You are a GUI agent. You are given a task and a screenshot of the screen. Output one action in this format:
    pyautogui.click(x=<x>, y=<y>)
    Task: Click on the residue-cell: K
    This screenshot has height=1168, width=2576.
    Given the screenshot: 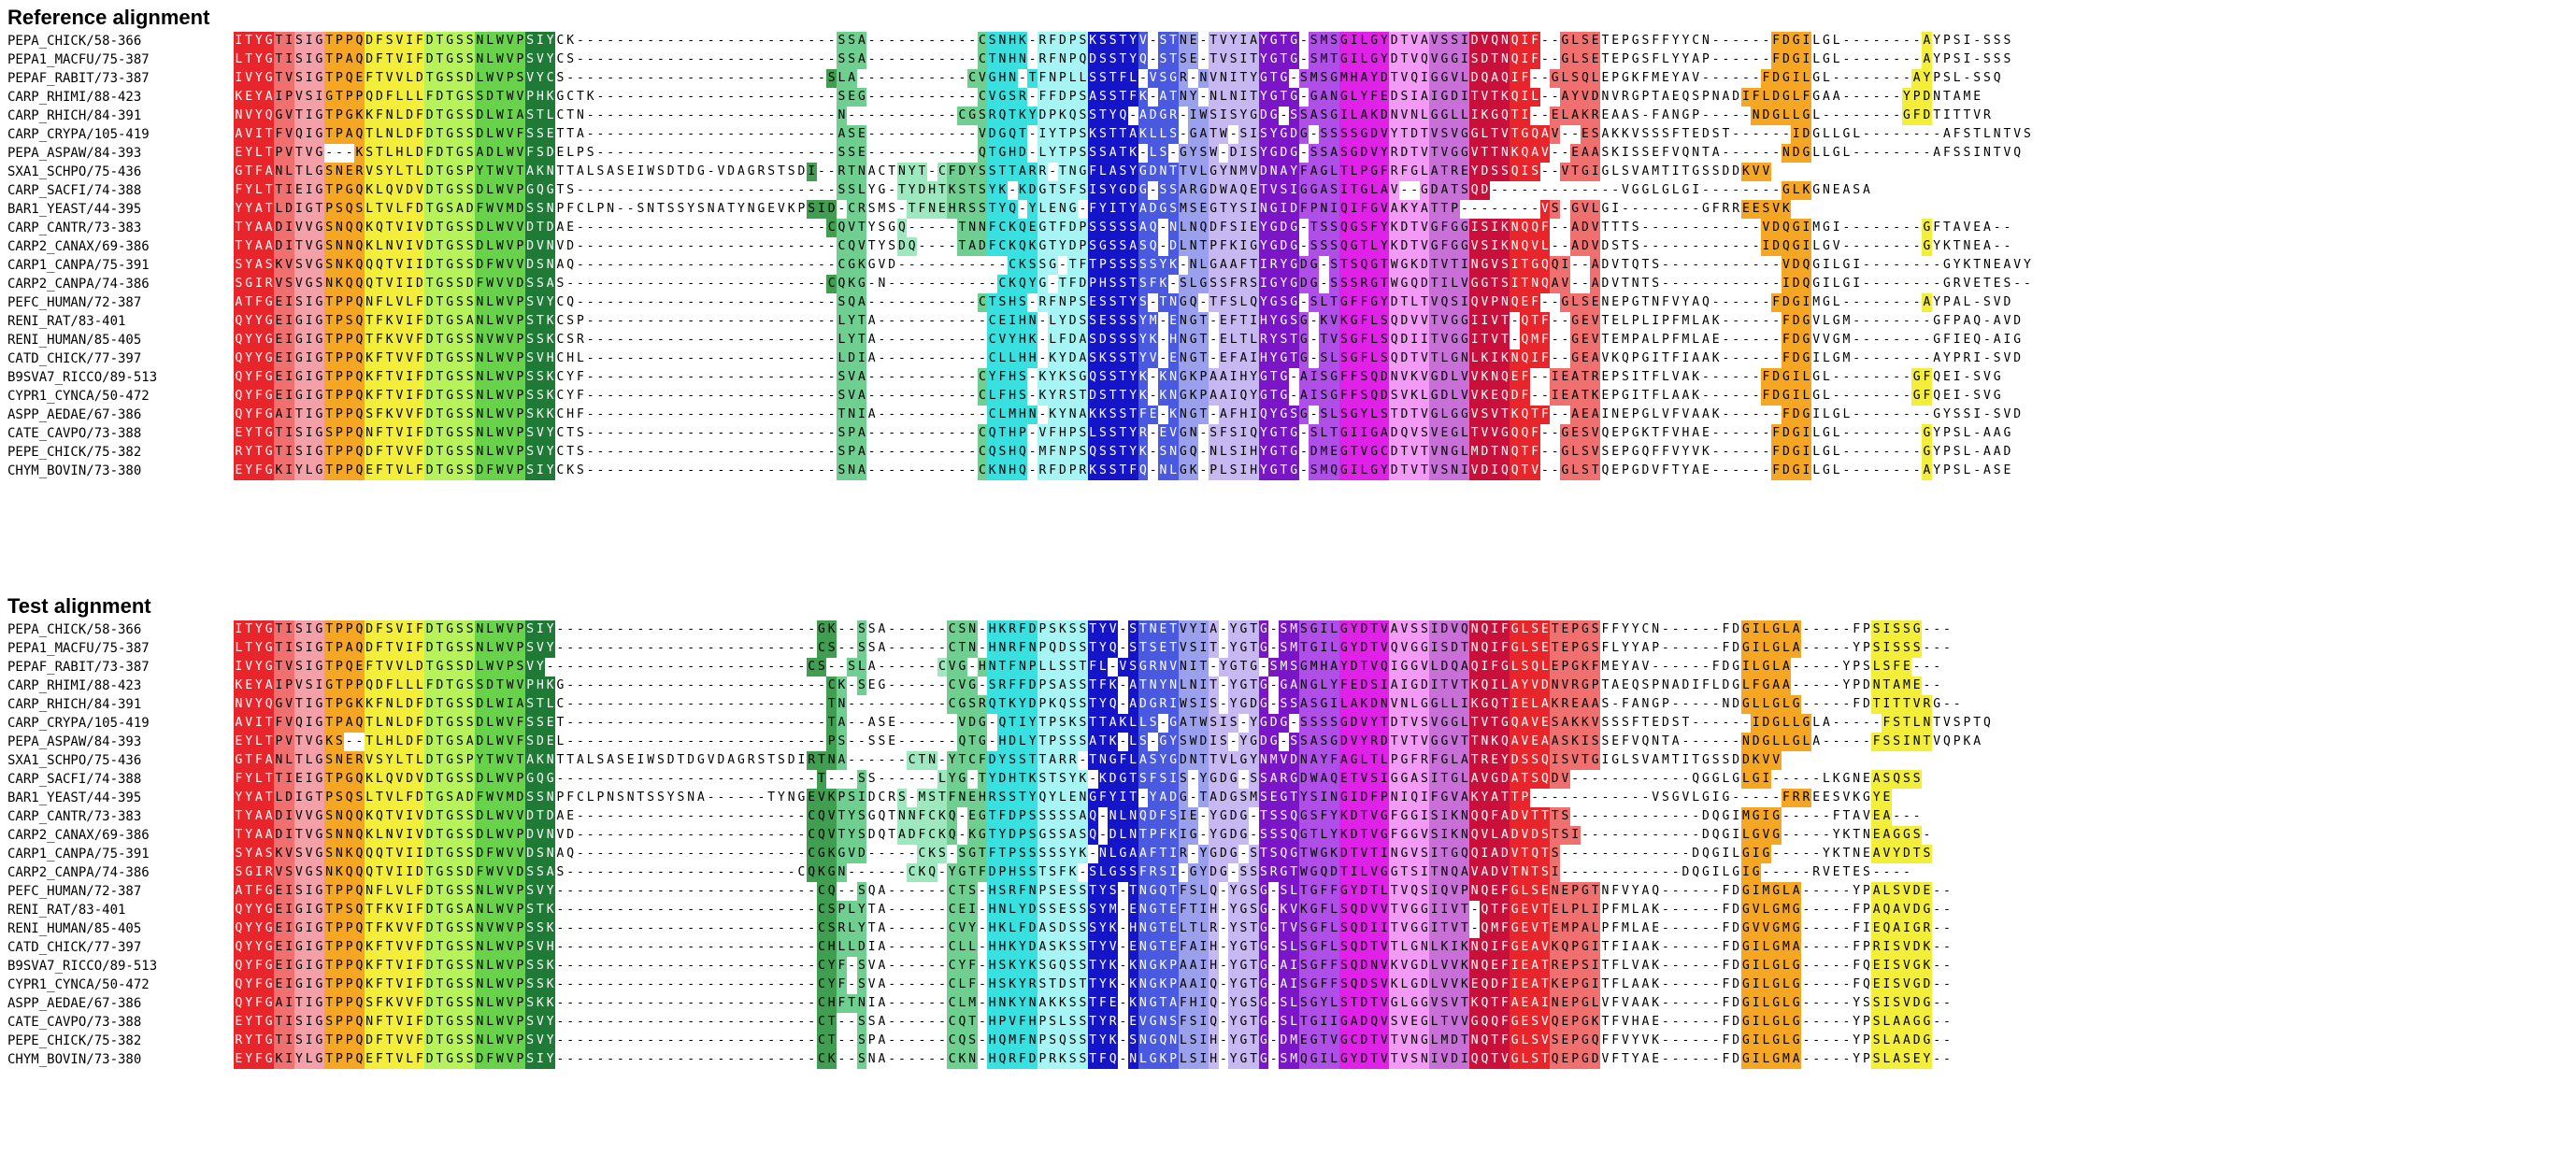 What is the action you would take?
    pyautogui.click(x=992, y=471)
    